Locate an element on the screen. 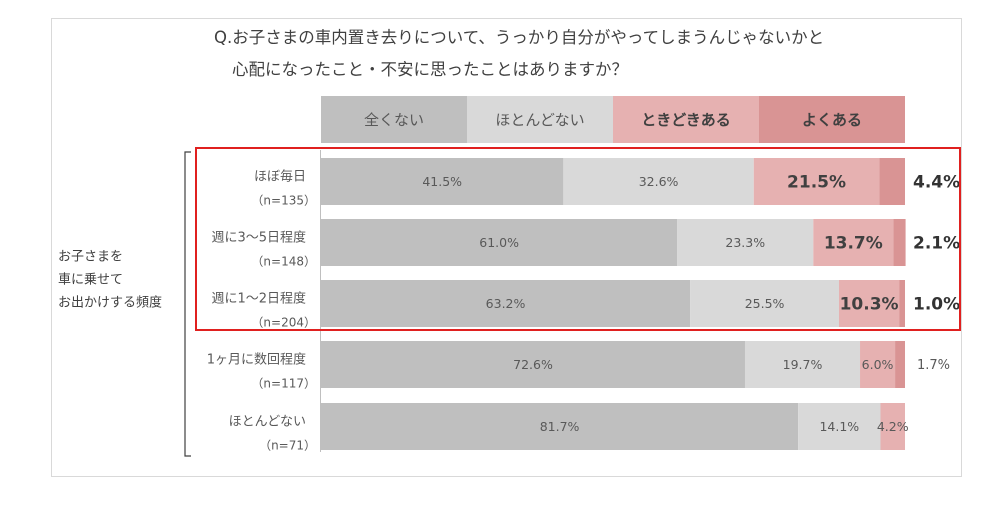 The width and height of the screenshot is (995, 510). group-bracket is located at coordinates (187, 304).